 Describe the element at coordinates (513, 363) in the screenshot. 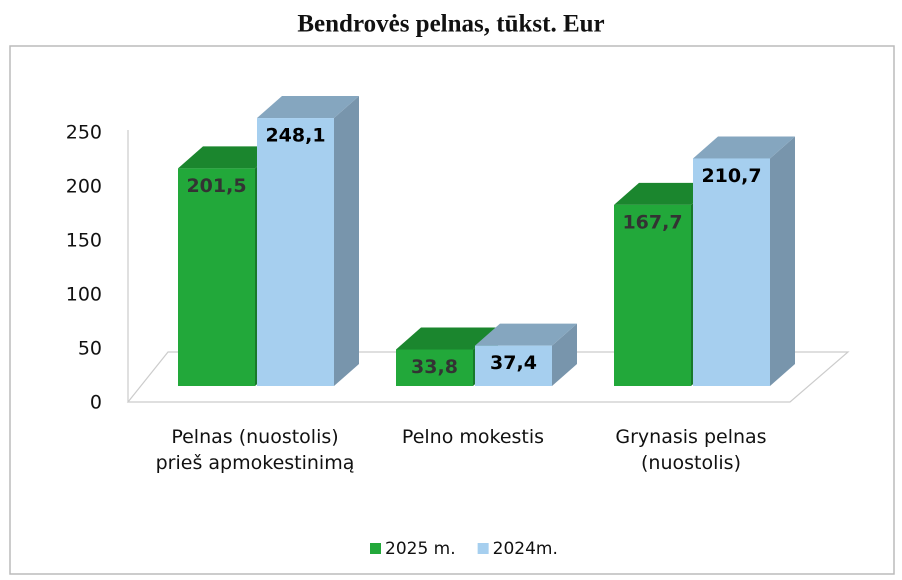

I see `value-label: 37,4` at that location.